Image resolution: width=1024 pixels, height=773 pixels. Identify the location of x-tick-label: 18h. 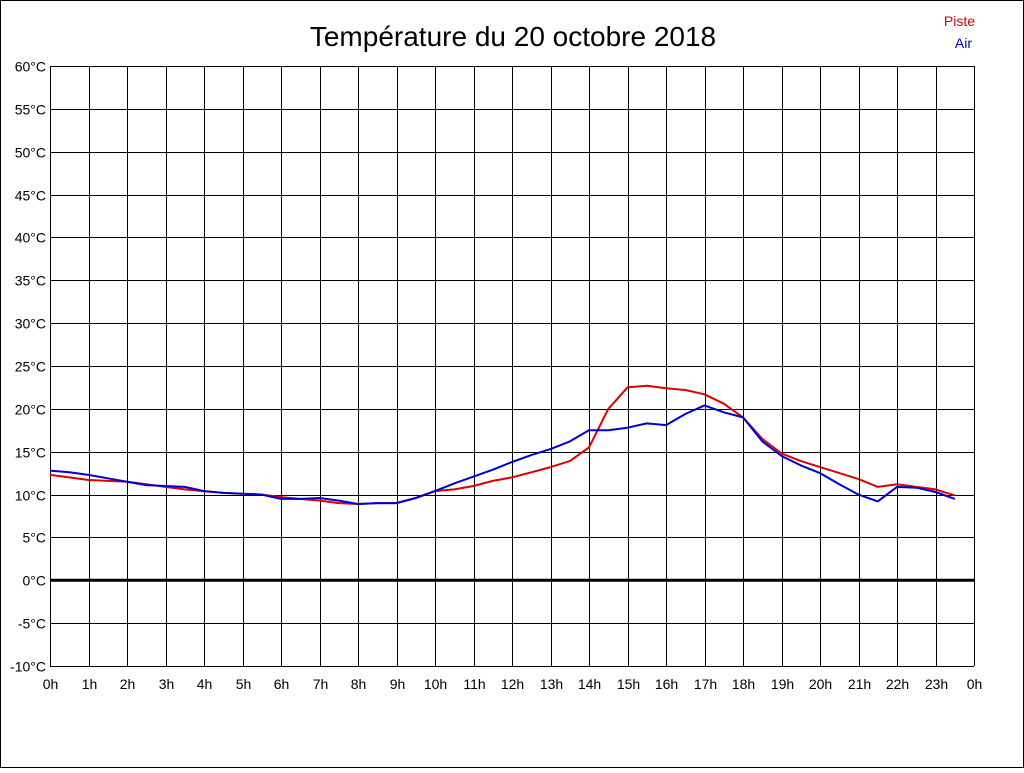
(743, 684).